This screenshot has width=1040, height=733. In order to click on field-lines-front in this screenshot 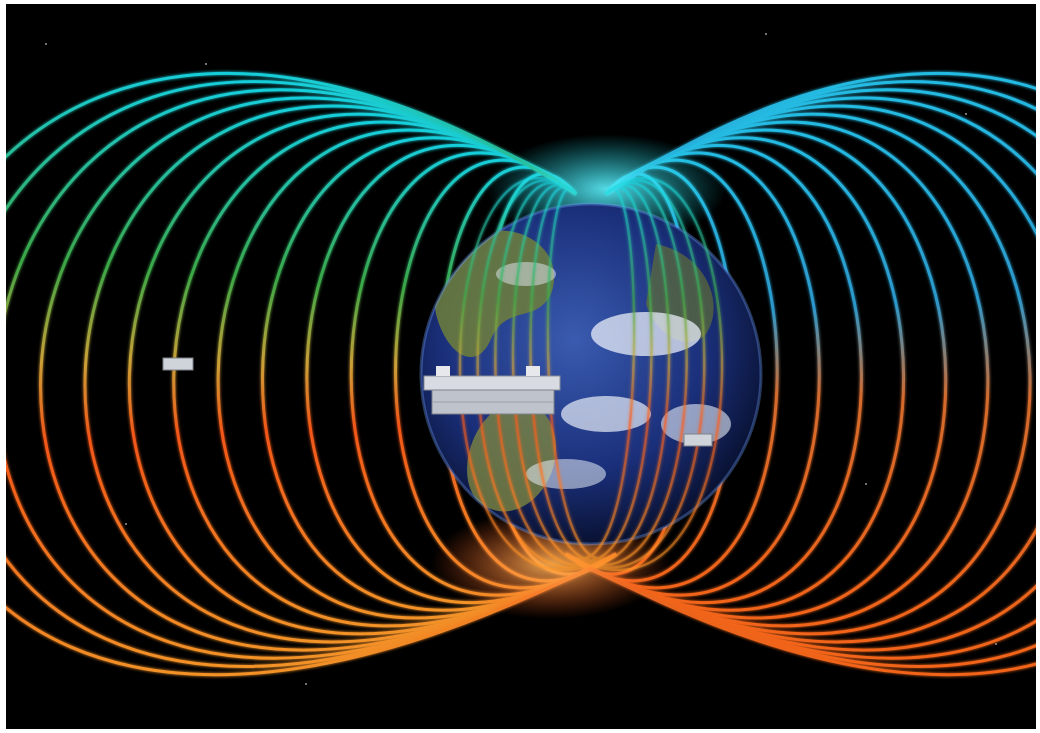, I will do `click(591, 374)`.